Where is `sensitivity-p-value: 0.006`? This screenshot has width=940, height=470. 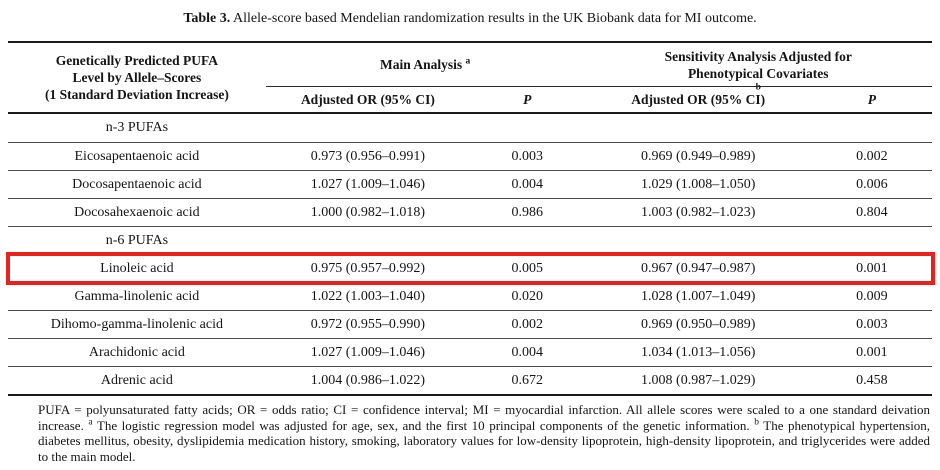
sensitivity-p-value: 0.006 is located at coordinates (872, 184).